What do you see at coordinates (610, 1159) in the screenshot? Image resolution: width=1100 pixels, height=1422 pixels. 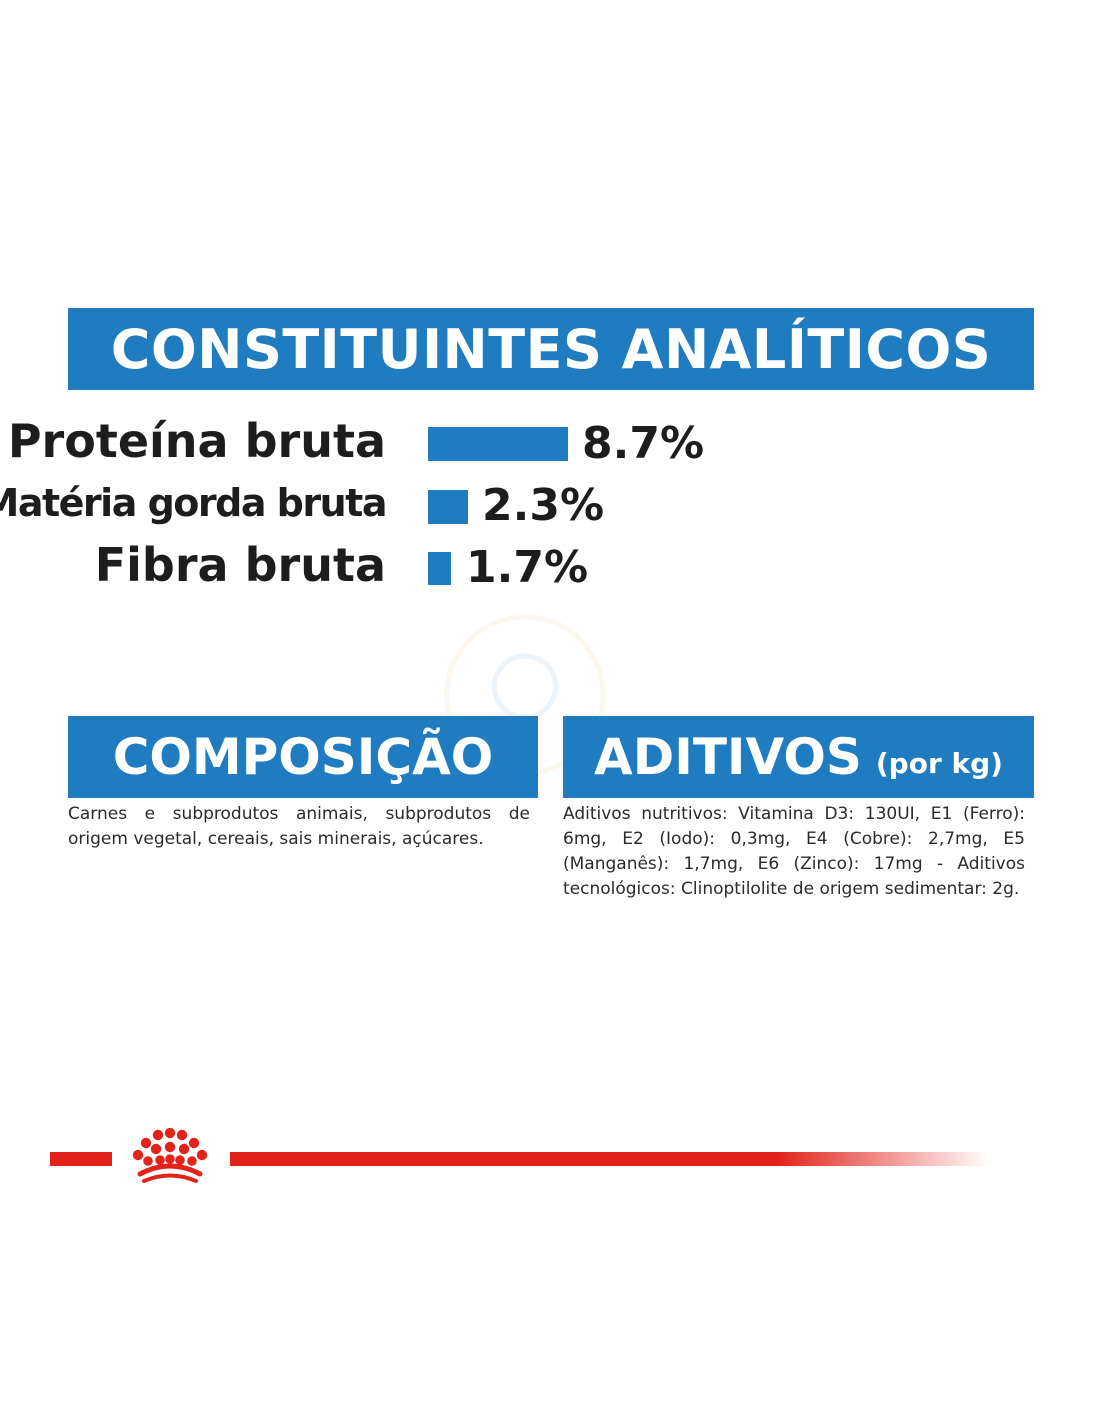 I see `footer-red-line-right` at bounding box center [610, 1159].